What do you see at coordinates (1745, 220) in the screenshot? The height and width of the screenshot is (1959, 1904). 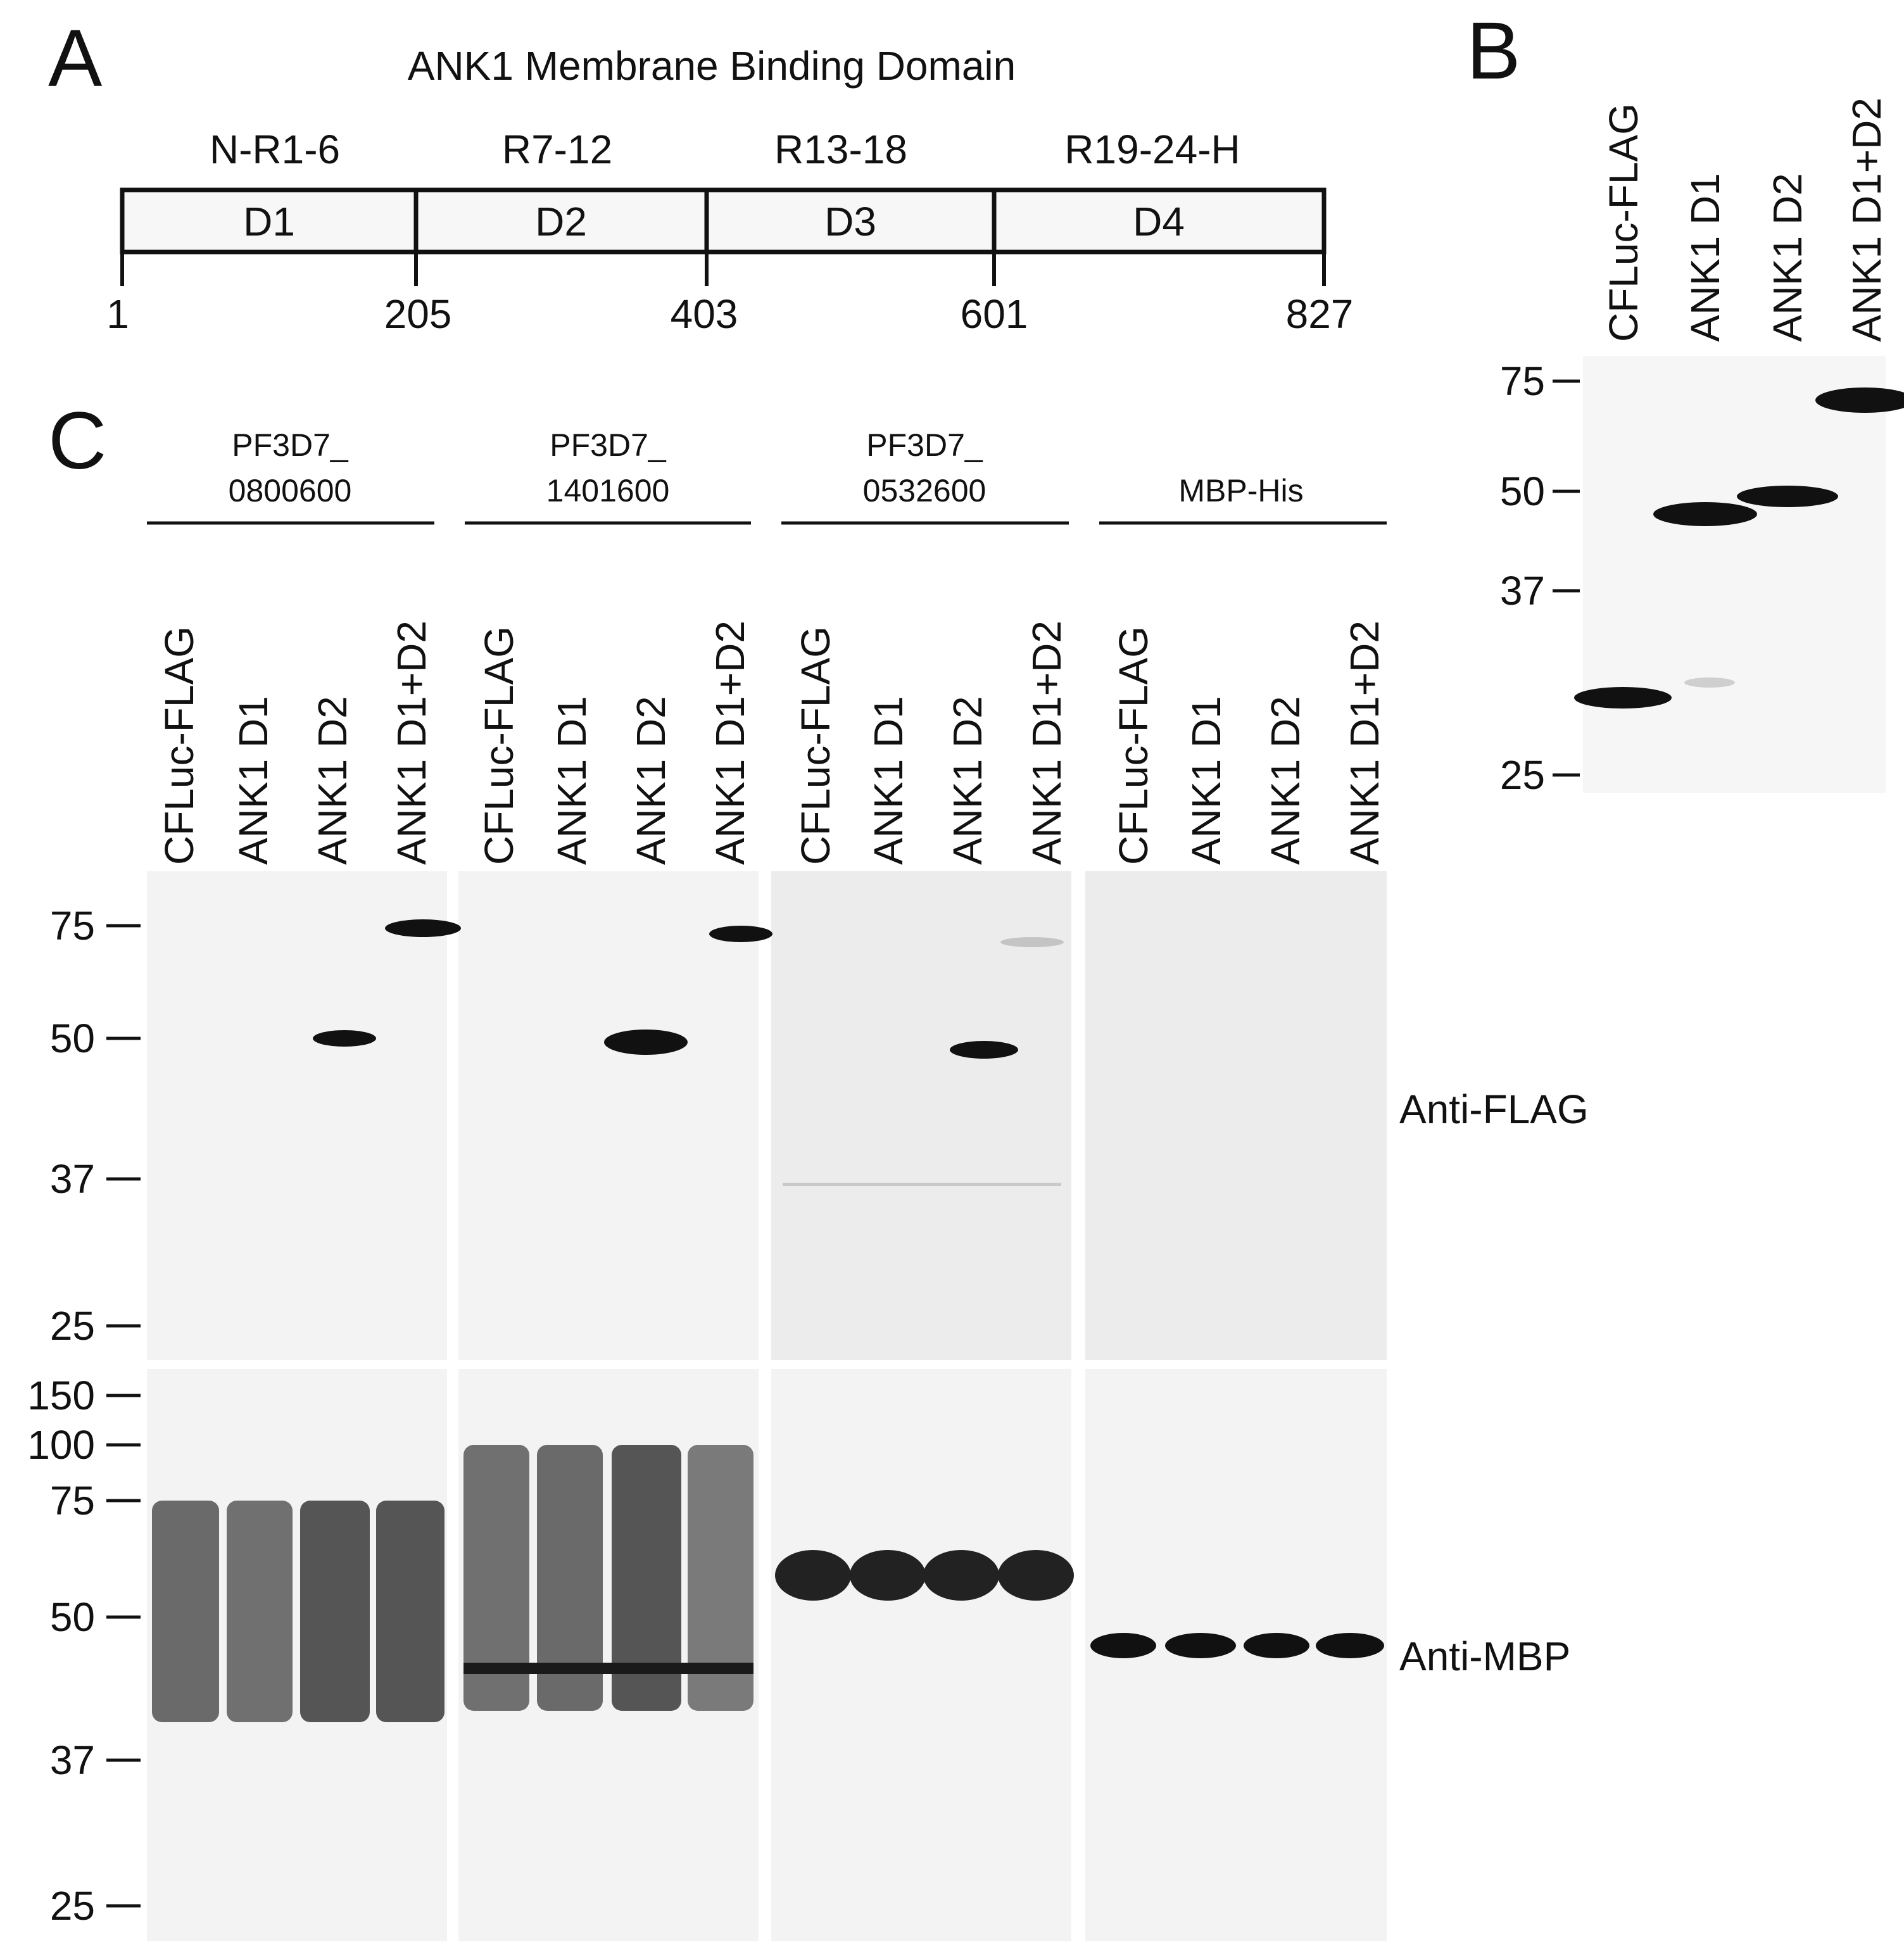 I see `panel-b-lane-labels: CFLuc-FLAG ANK1 D1 ANK1 D2 ANK1 D1+D2` at bounding box center [1745, 220].